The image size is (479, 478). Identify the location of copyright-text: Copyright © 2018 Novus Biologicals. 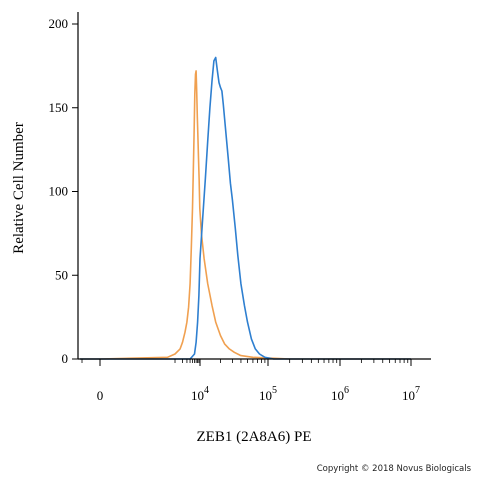
(394, 469).